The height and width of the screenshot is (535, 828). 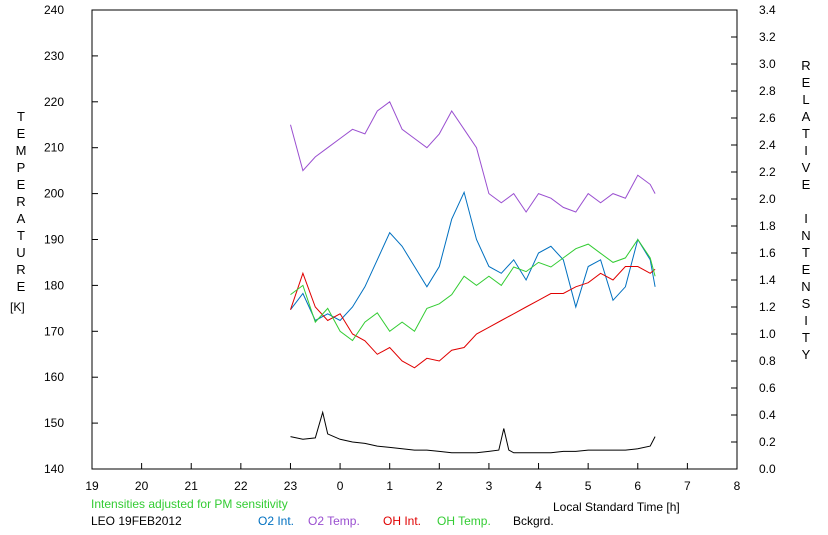 I want to click on y-left-tick-label: 150, so click(x=54, y=423).